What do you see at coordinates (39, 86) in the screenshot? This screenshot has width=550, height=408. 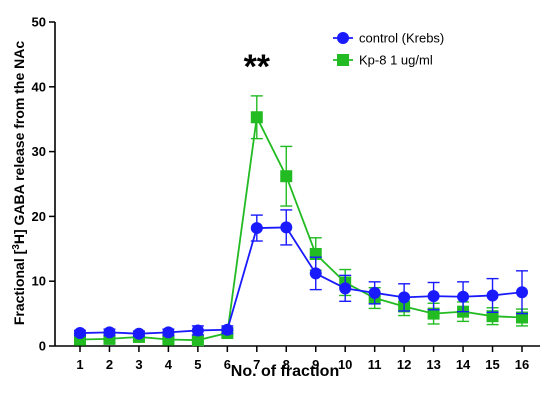 I see `y-tick-label: 40` at bounding box center [39, 86].